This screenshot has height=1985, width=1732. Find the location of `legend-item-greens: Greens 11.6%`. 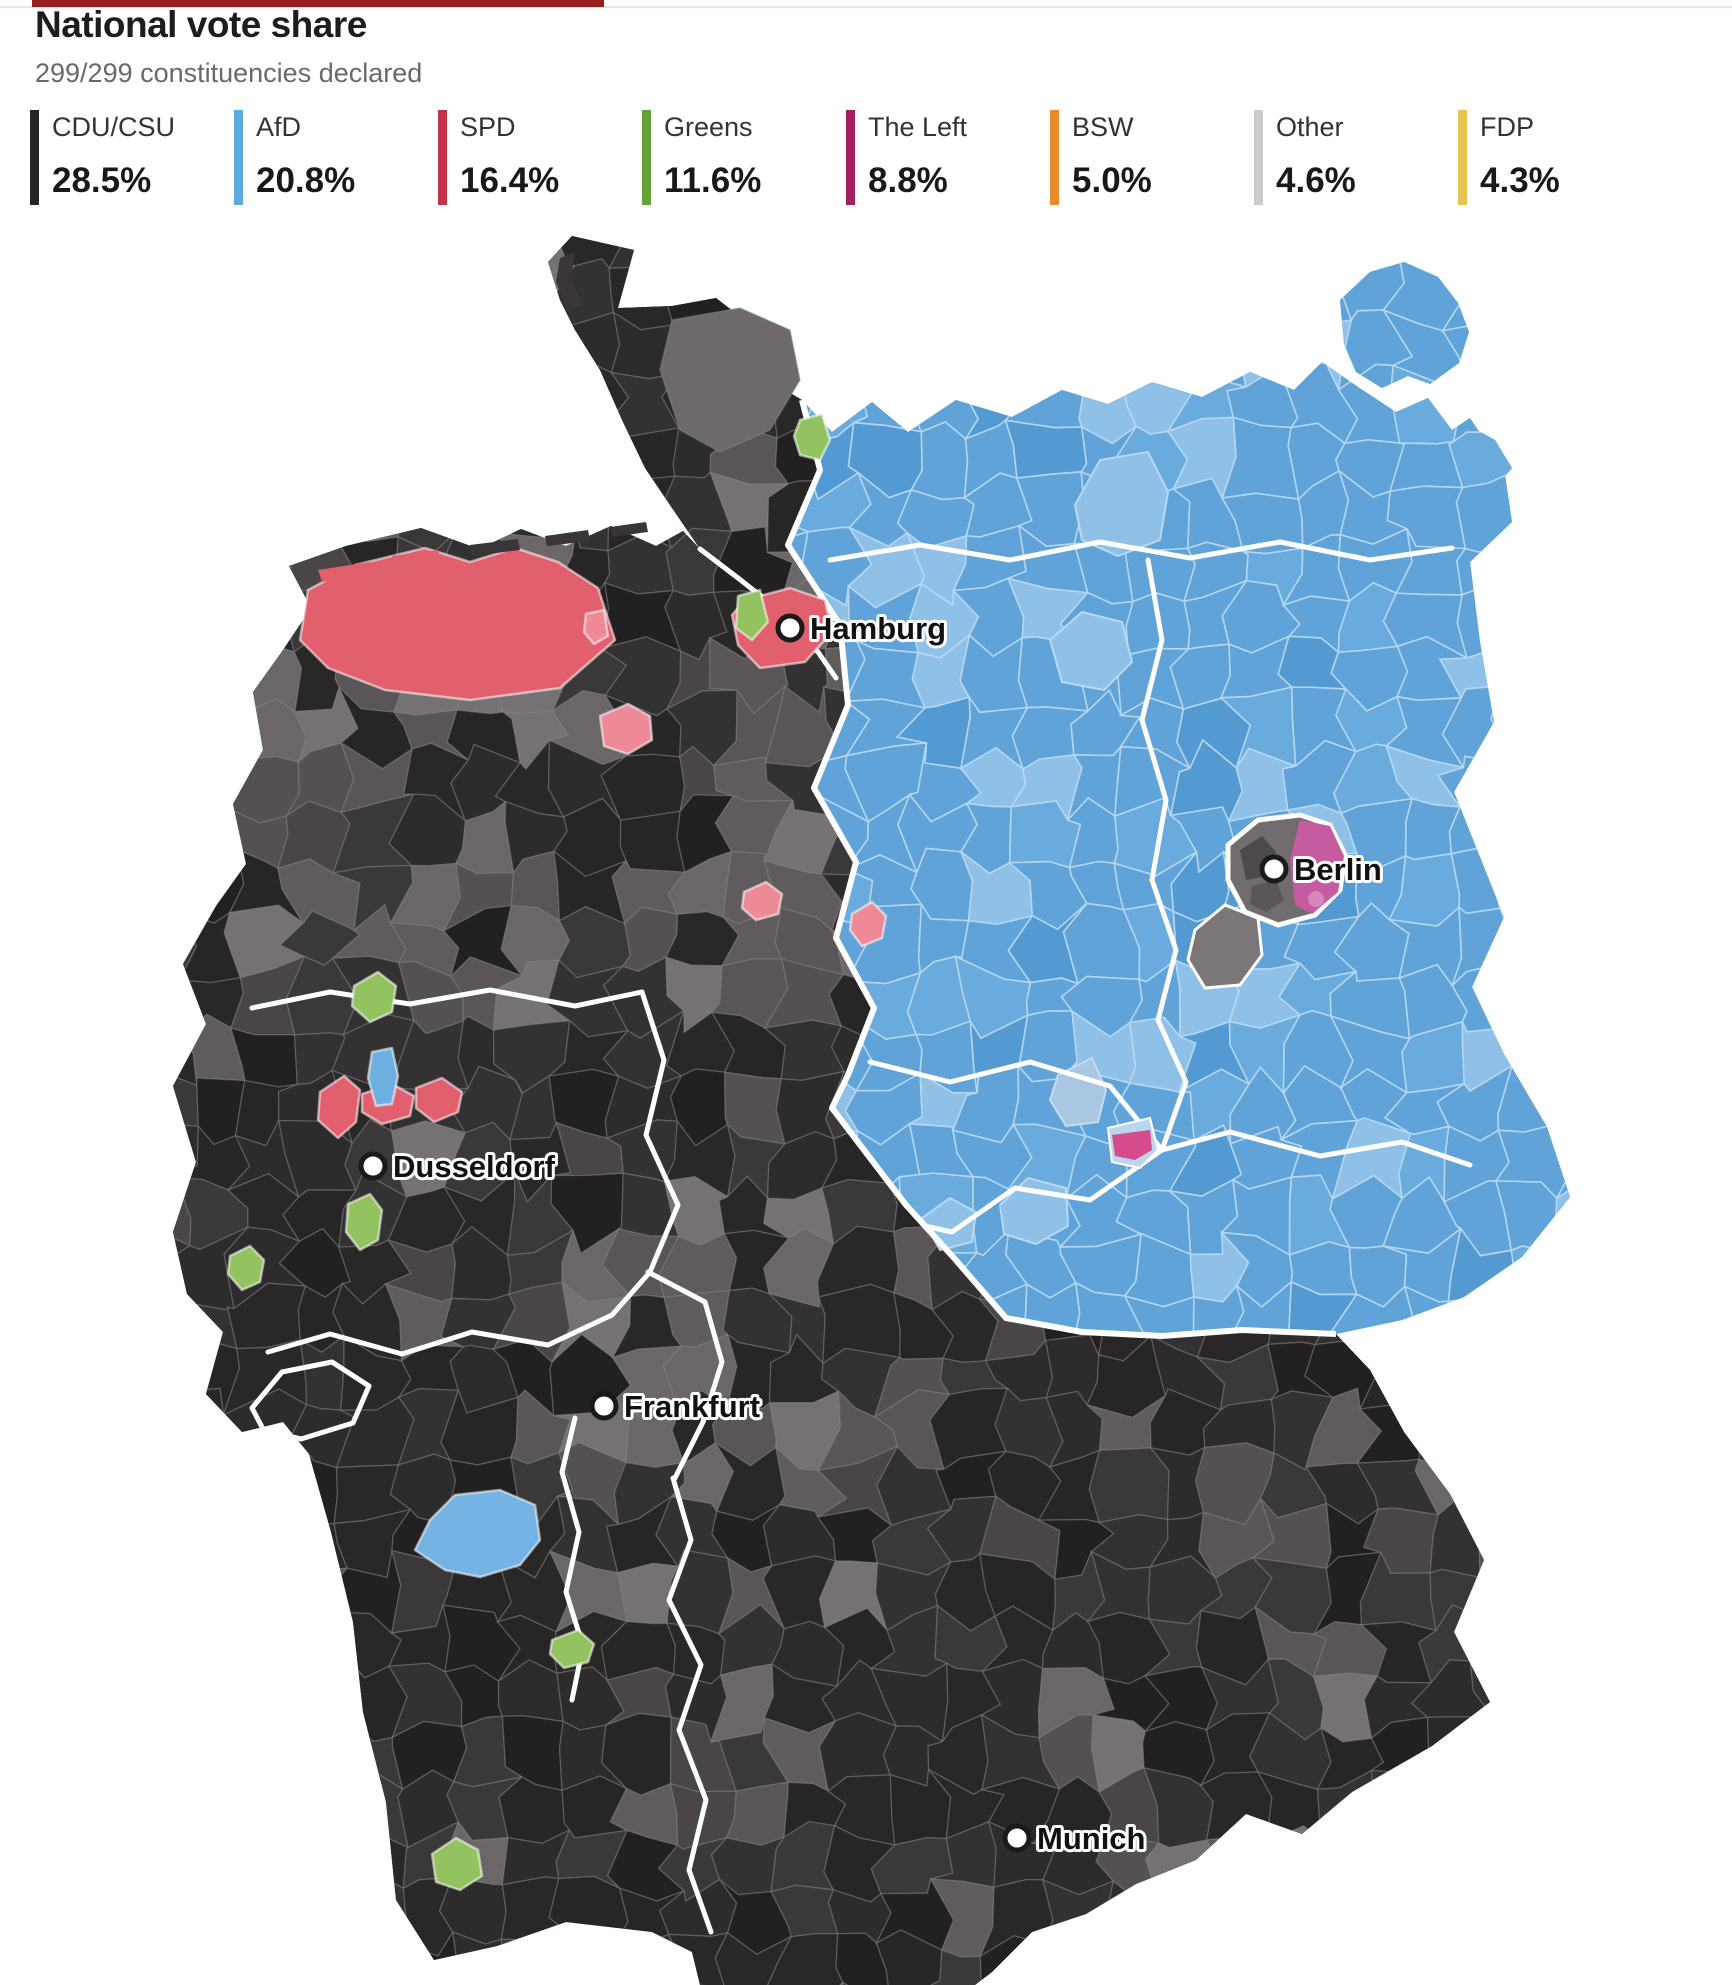

legend-item-greens: Greens 11.6% is located at coordinates (744, 157).